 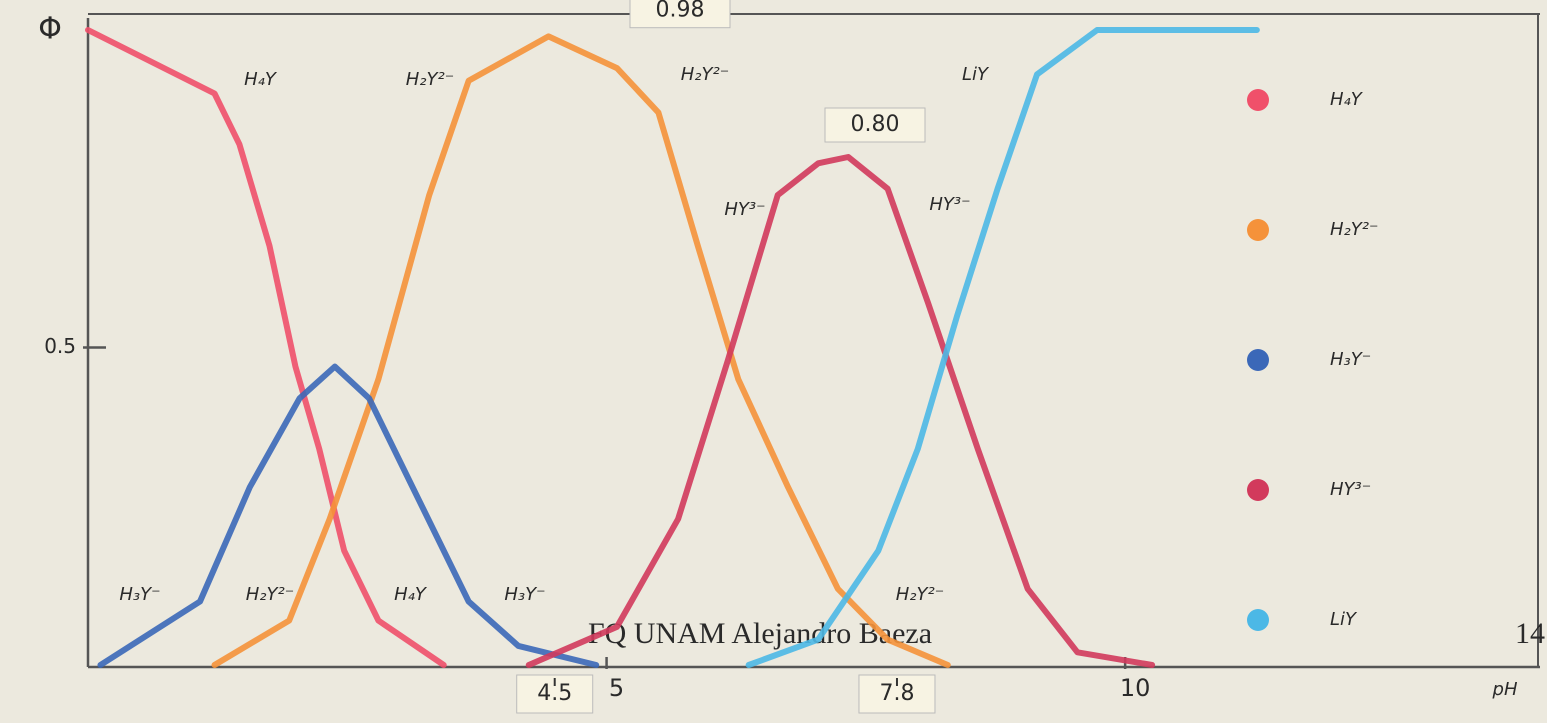 What do you see at coordinates (1135, 688) in the screenshot?
I see `x-tick-label: 10` at bounding box center [1135, 688].